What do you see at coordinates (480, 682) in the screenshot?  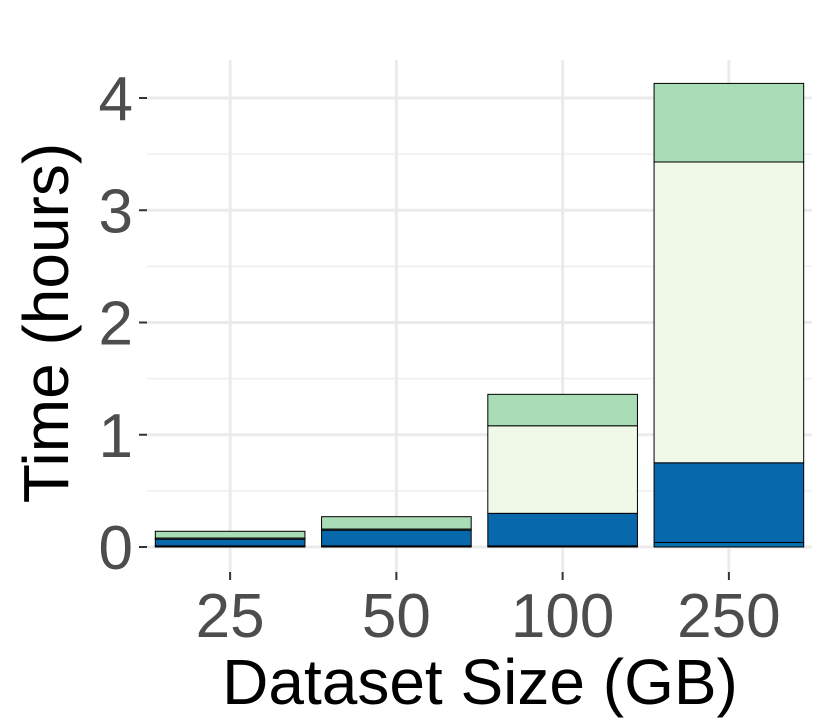 I see `x-axis-title: Dataset Size (GB)` at bounding box center [480, 682].